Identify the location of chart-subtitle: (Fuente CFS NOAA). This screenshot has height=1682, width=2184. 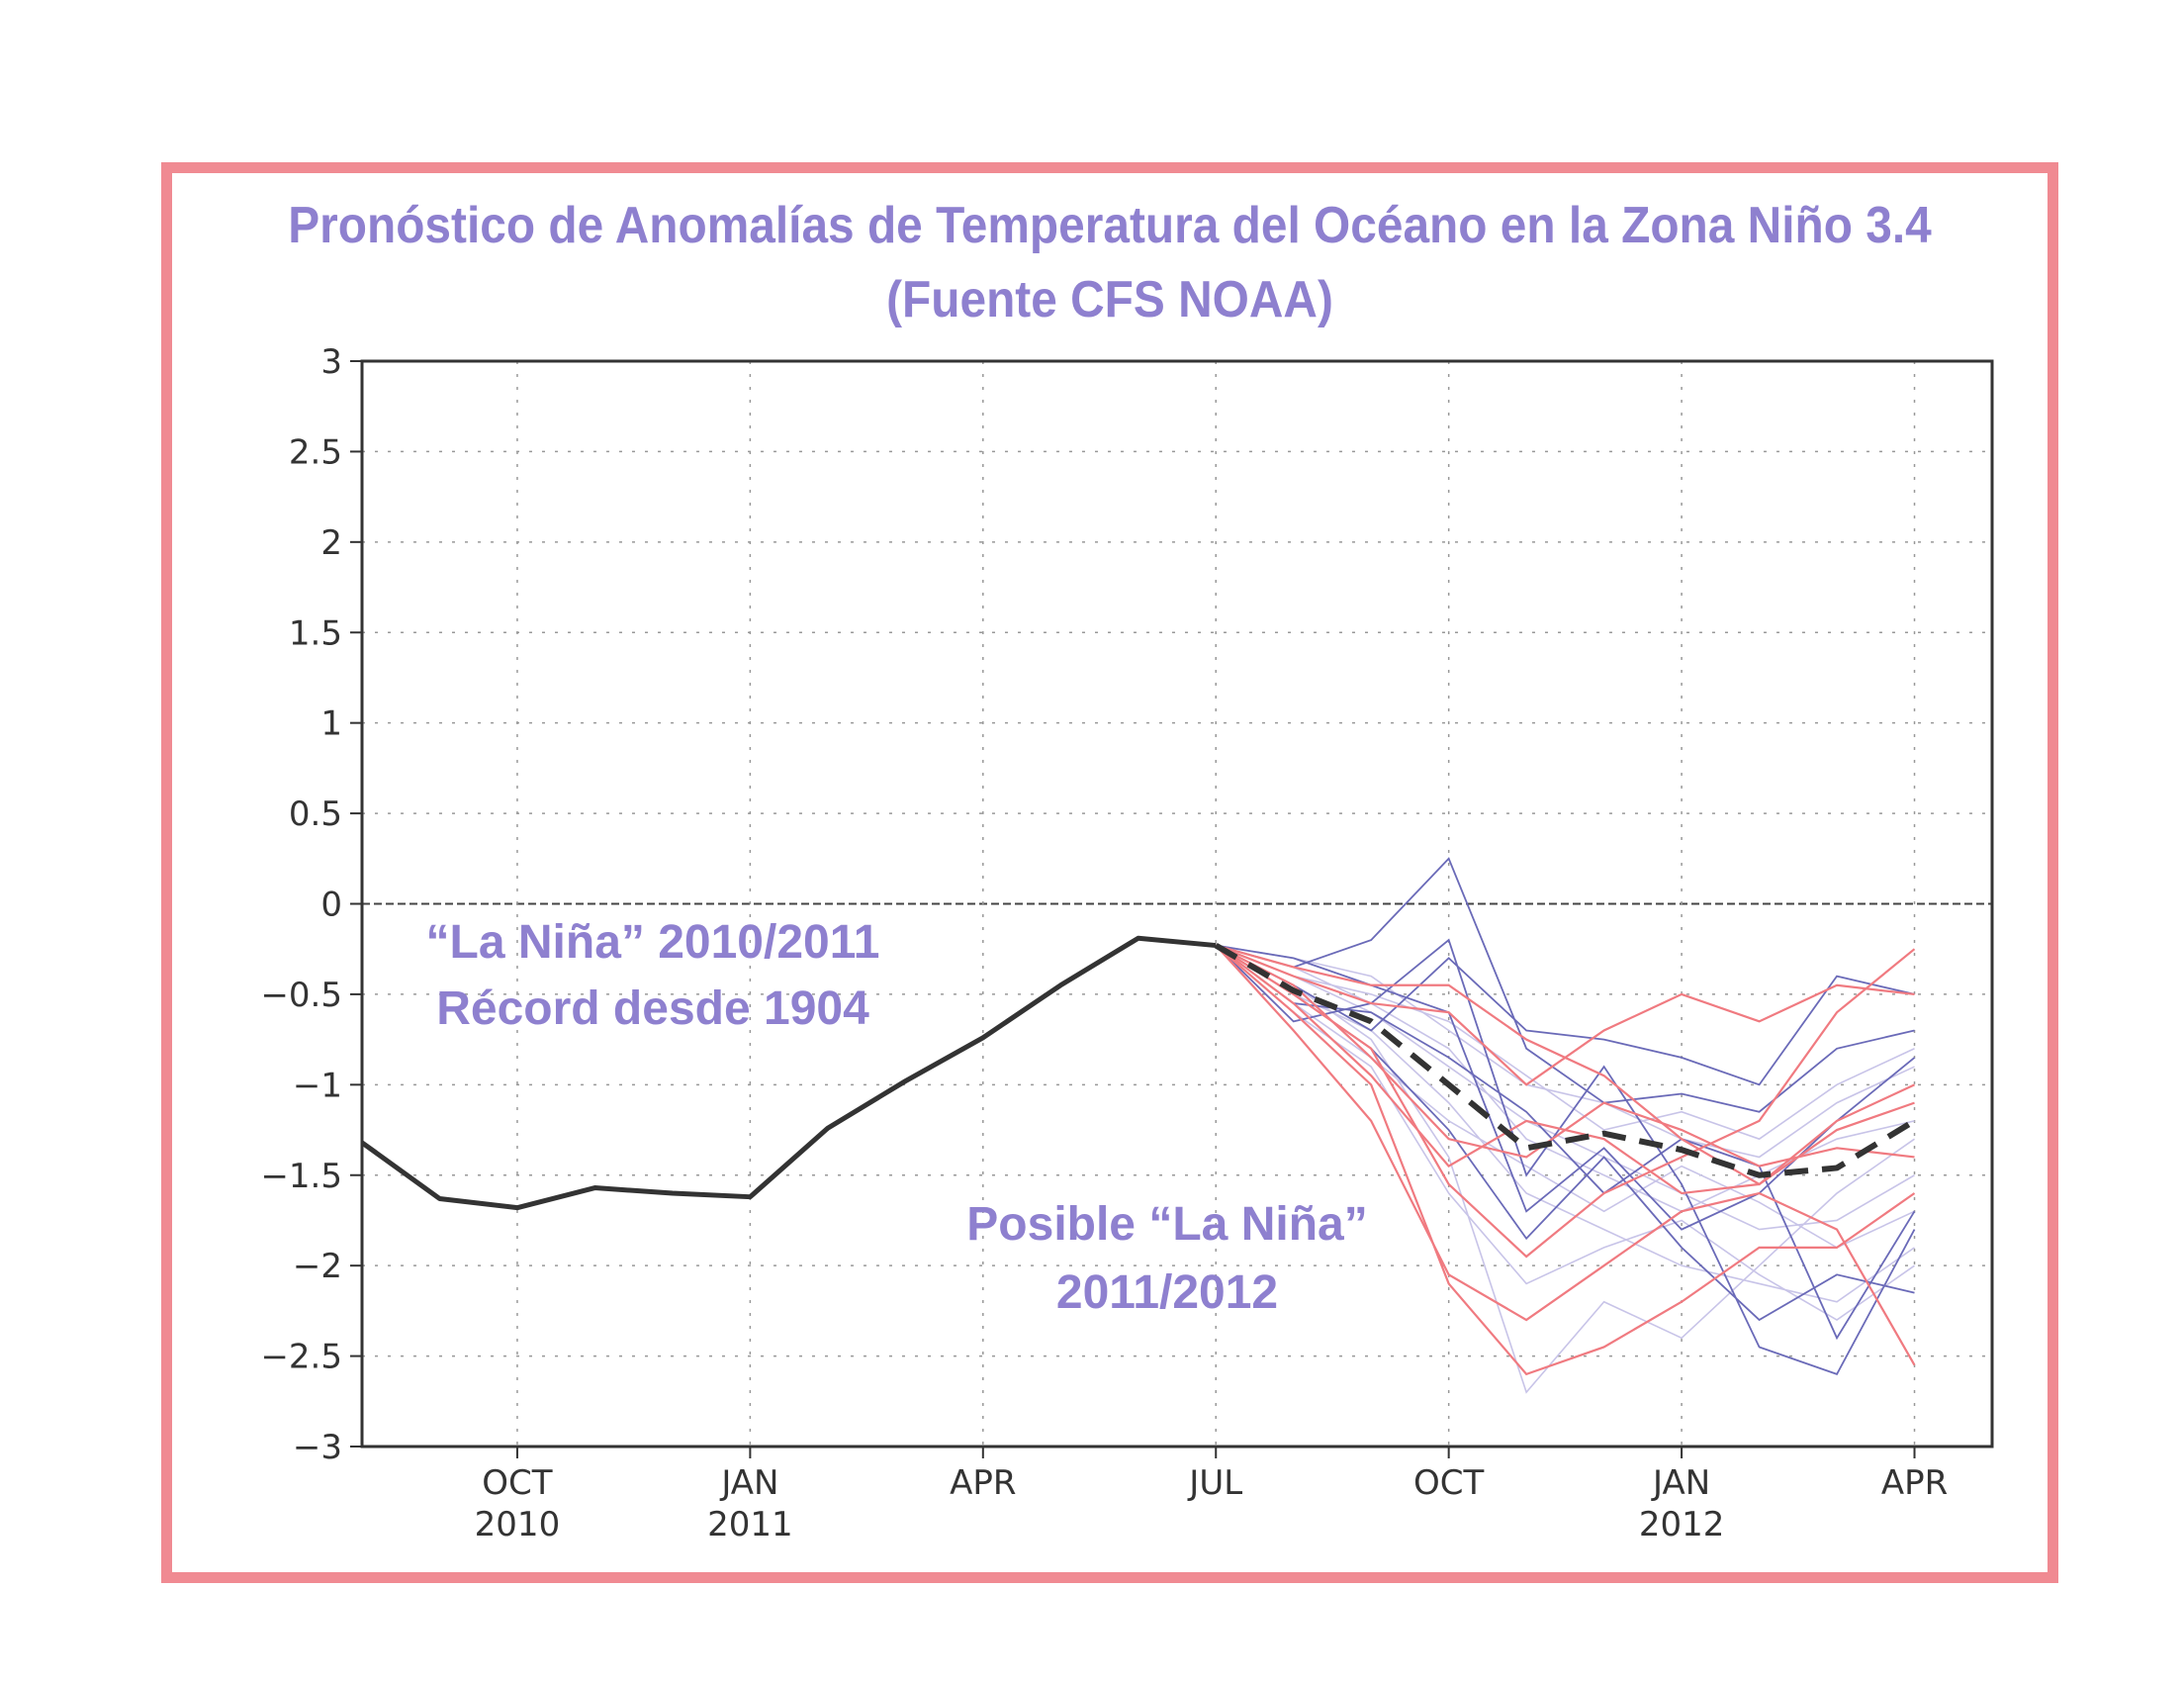
(1109, 299).